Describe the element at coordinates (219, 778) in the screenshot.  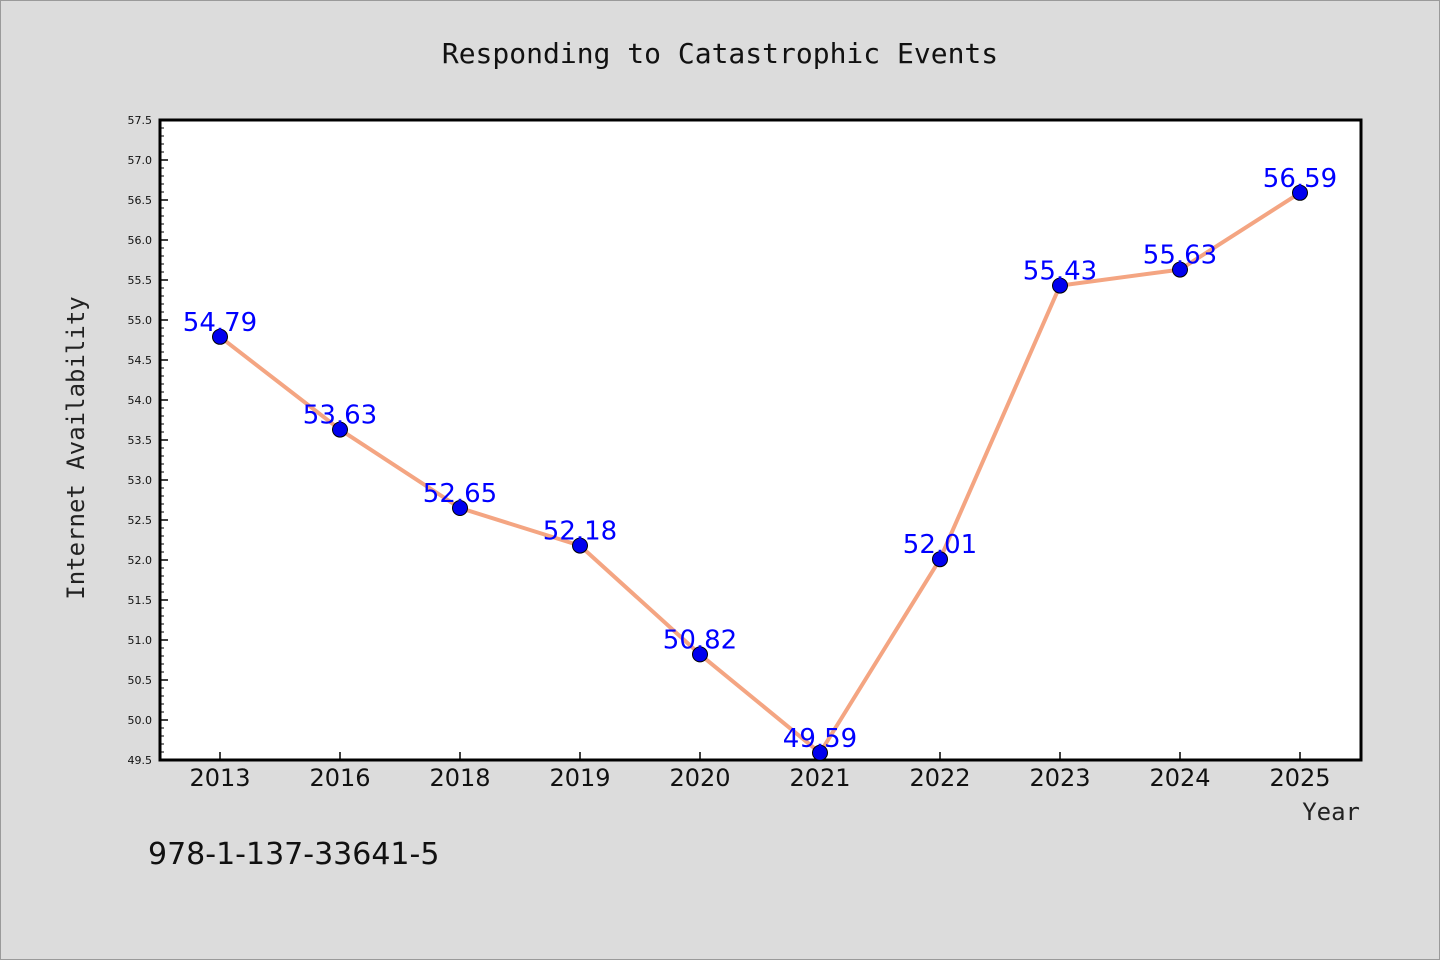
I see `x-tick-label: 2013` at that location.